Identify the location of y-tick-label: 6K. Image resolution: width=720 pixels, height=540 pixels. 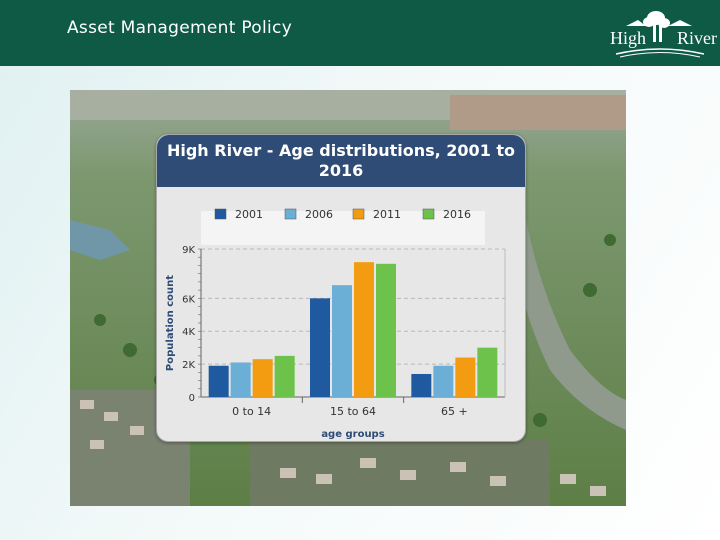
(188, 299).